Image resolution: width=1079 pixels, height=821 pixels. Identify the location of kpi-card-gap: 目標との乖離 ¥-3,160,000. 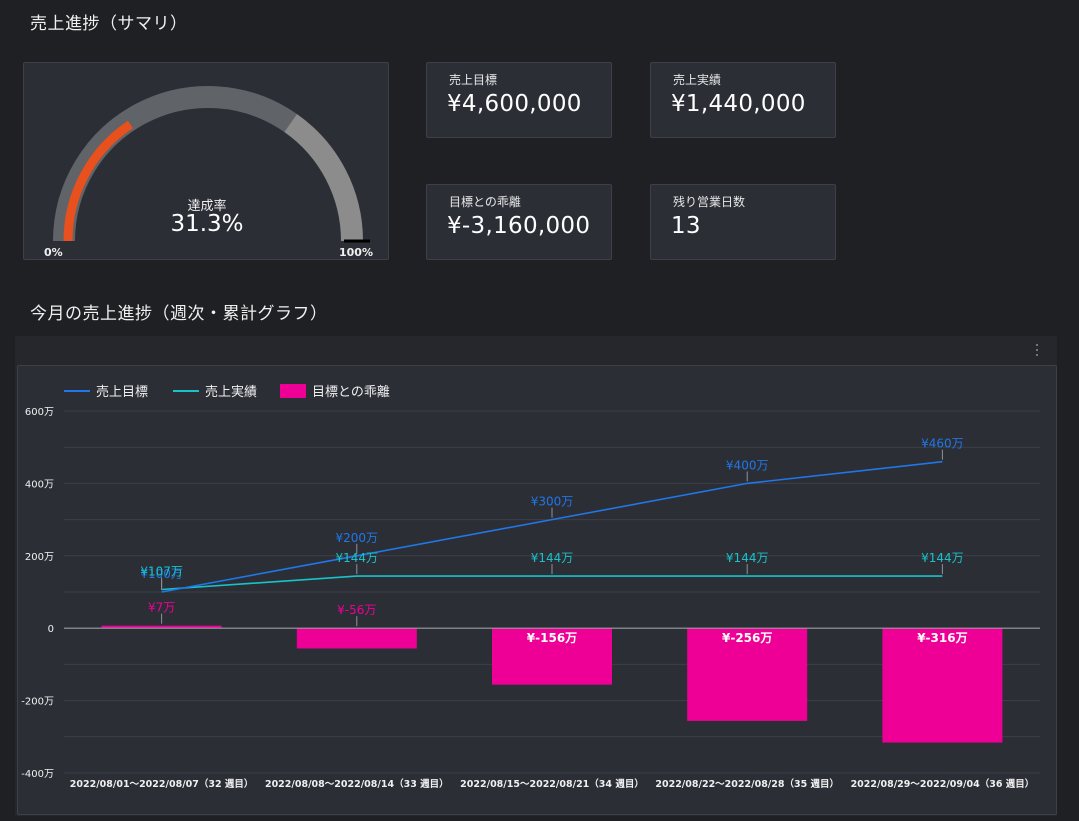
(519, 222).